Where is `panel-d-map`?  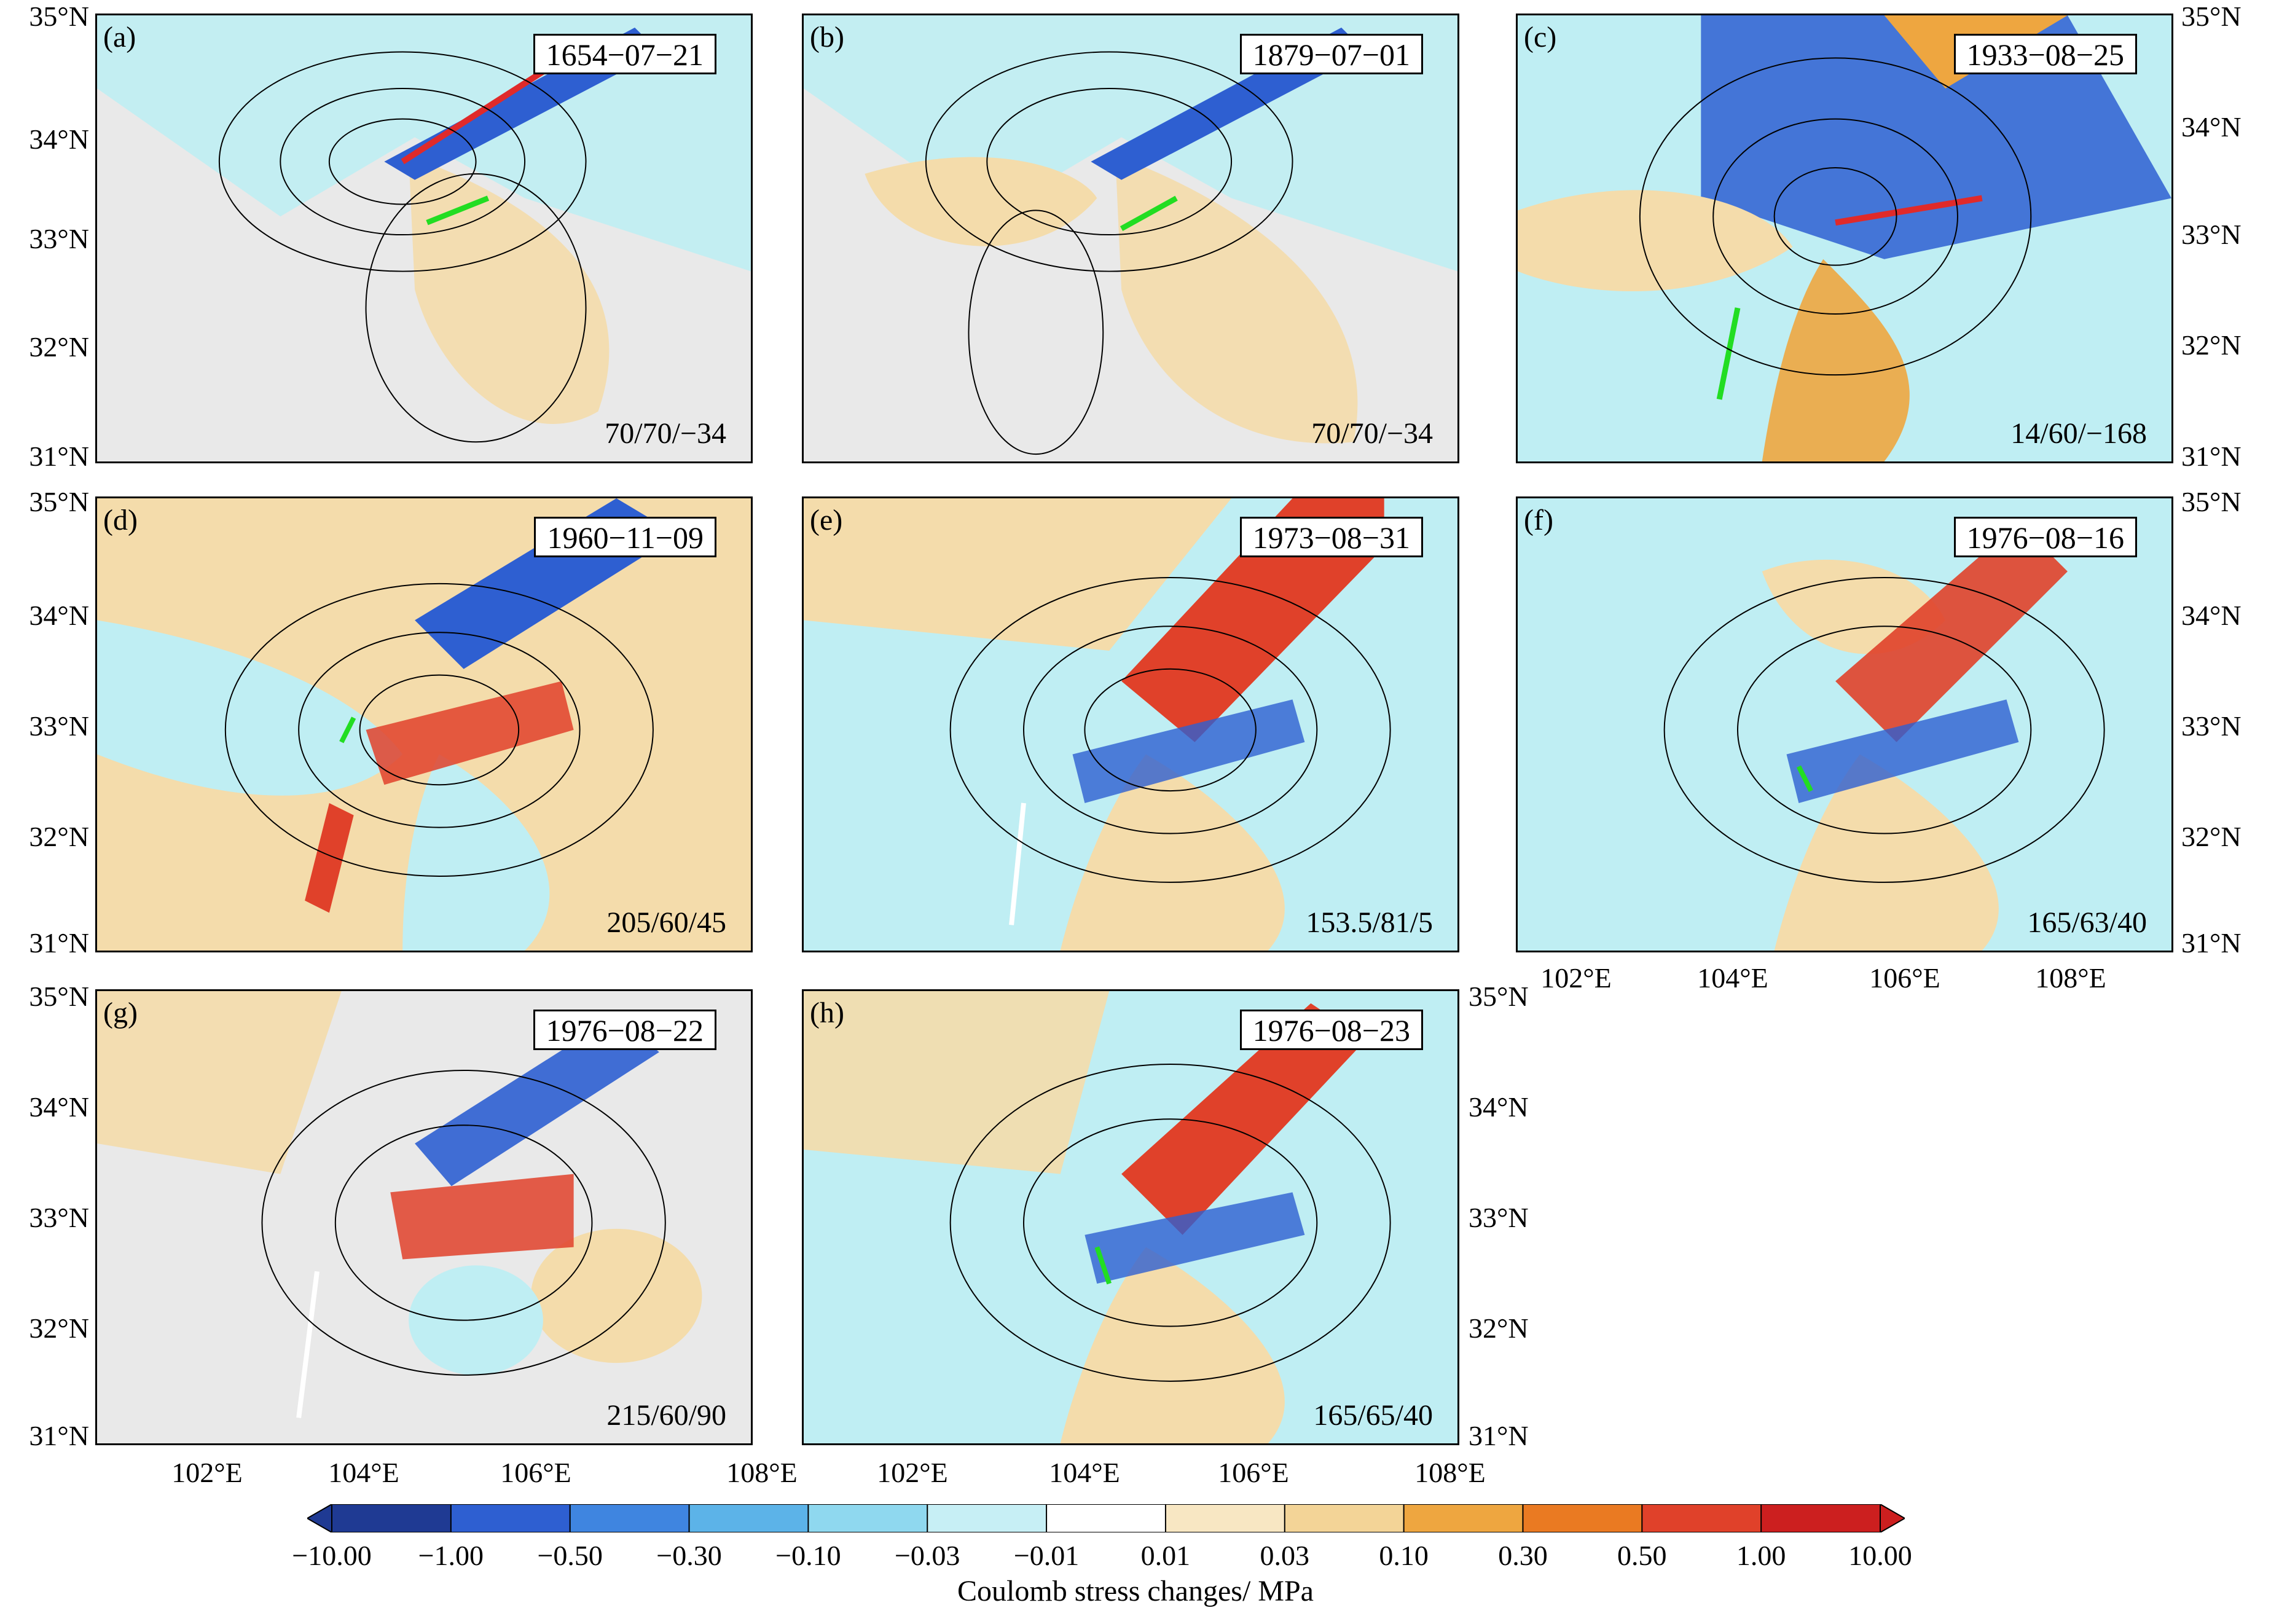
panel-d-map is located at coordinates (424, 724).